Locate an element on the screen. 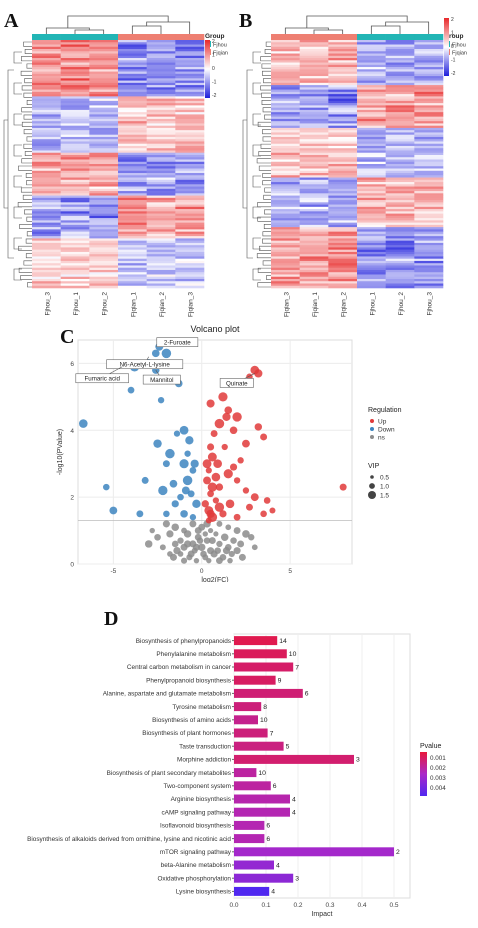 The image size is (478, 928). column-label: Fjqian_2 is located at coordinates (162, 304).